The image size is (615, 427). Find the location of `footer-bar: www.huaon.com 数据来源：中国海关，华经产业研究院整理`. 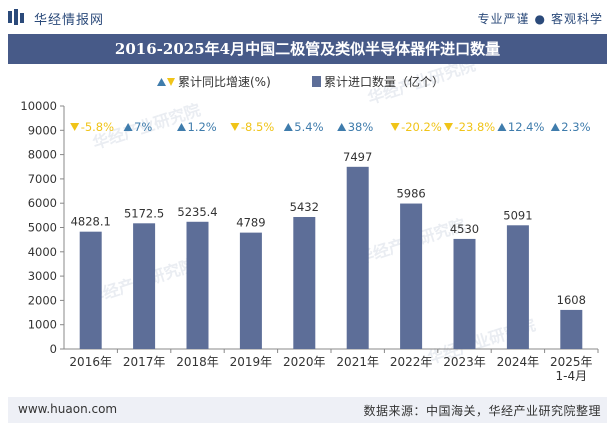

footer-bar: www.huaon.com 数据来源：中国海关，华经产业研究院整理 is located at coordinates (307, 410).